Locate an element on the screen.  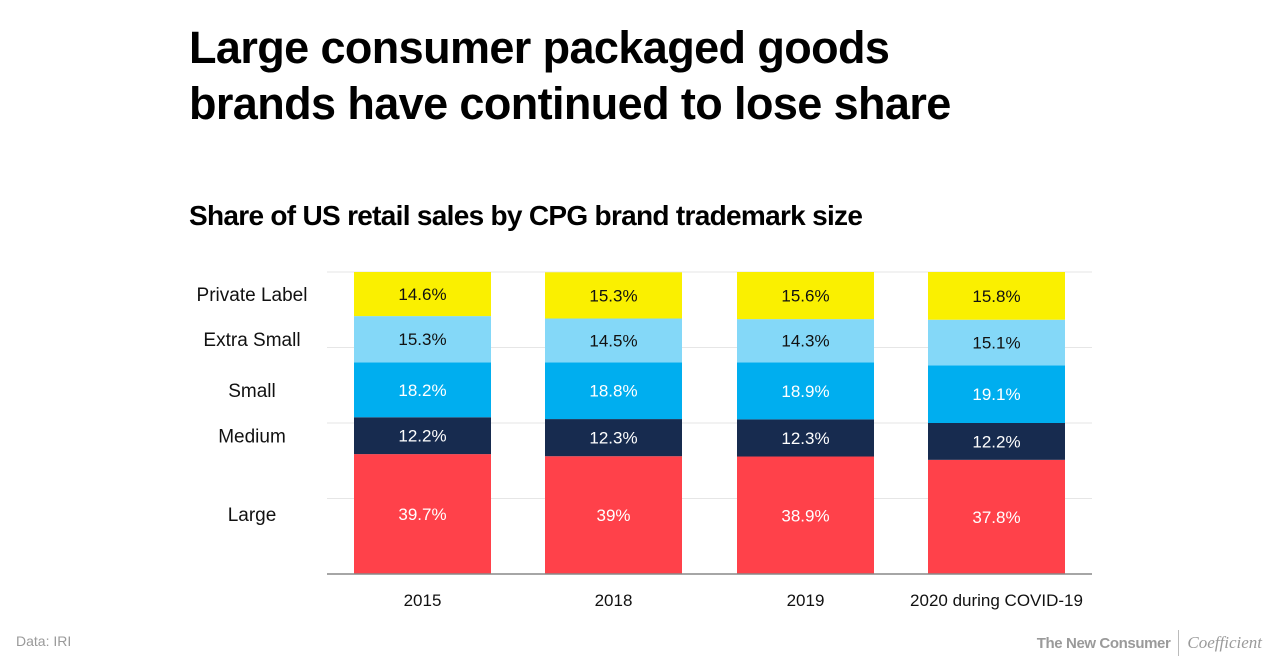
the-new-consumer-logo: The New Consumer is located at coordinates (1103, 643).